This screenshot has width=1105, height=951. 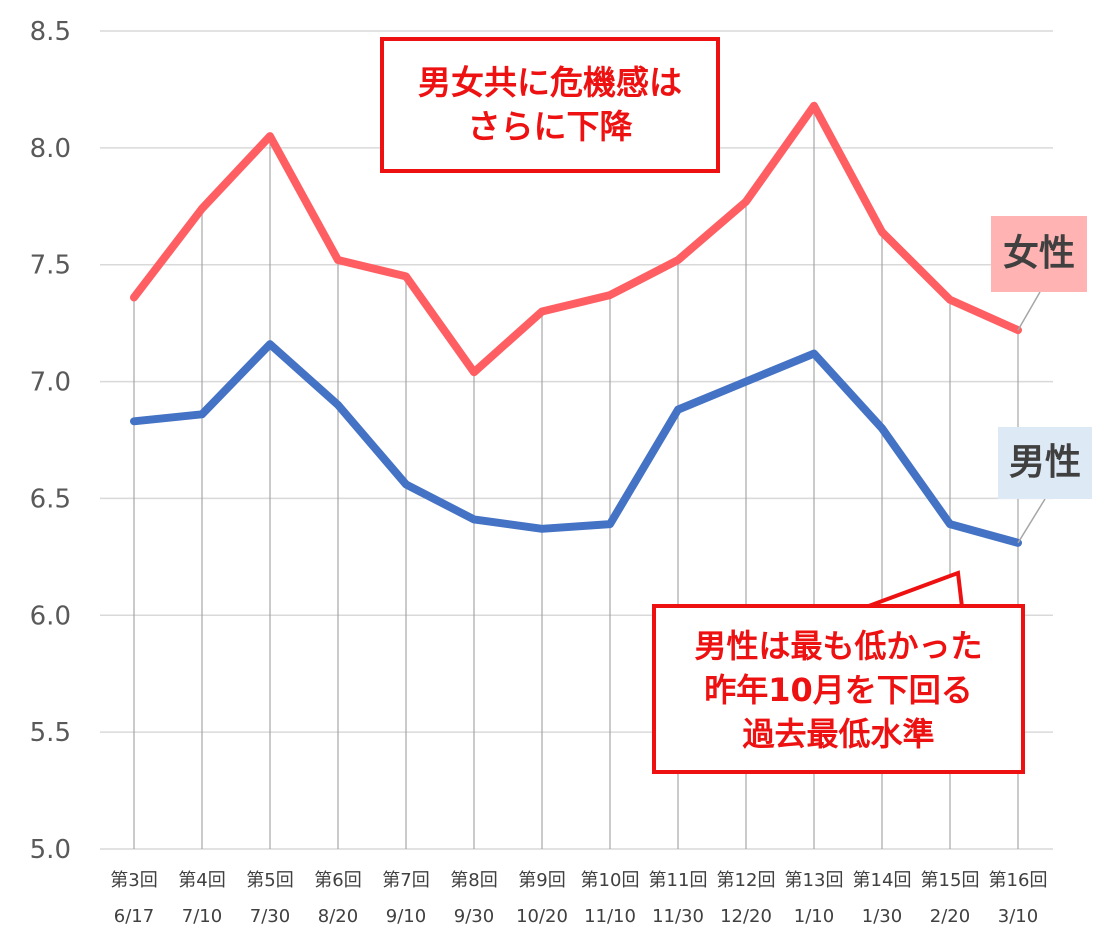 I want to click on x-tick-date: 2/20, so click(x=950, y=916).